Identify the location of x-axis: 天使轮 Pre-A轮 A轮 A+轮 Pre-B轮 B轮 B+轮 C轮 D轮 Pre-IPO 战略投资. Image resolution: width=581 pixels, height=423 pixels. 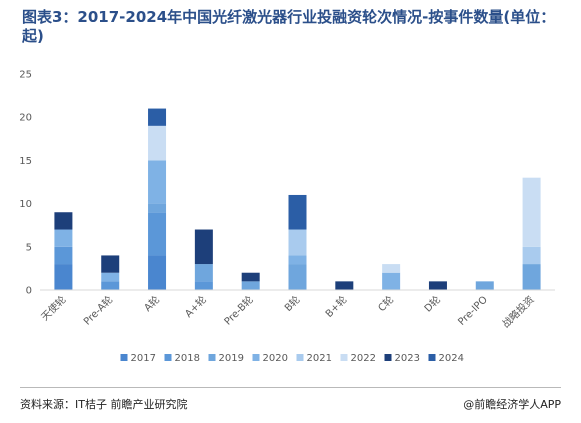
(296, 309).